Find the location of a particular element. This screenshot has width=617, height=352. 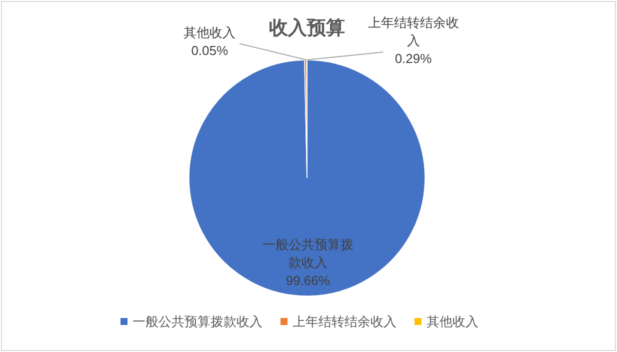

chart-title: 收入预算 is located at coordinates (307, 28).